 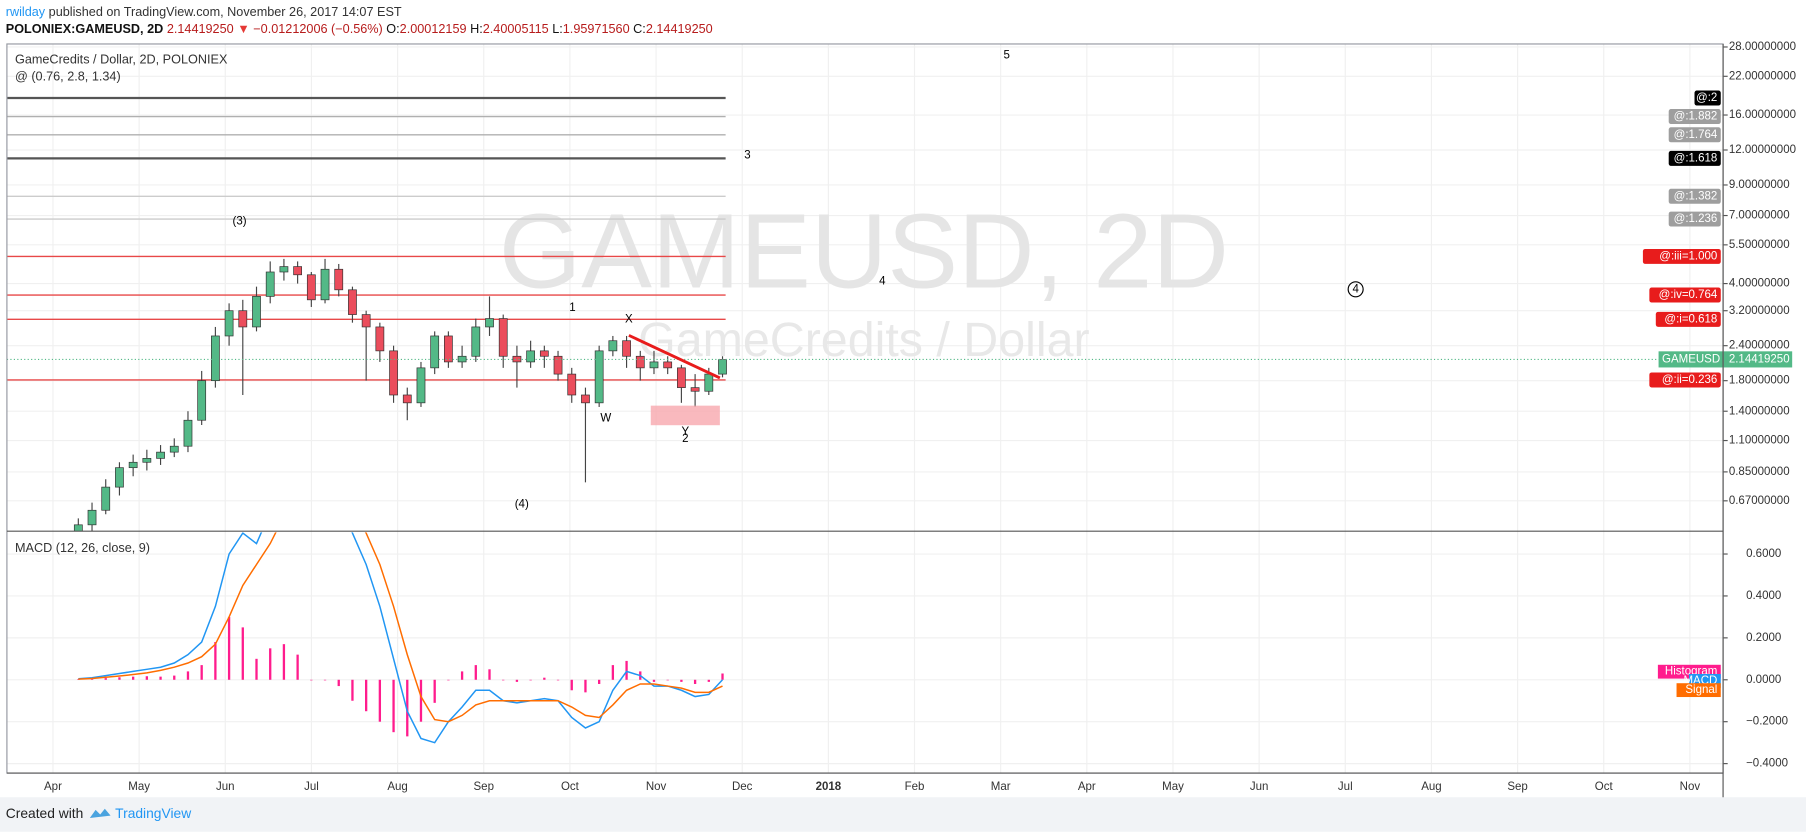 What do you see at coordinates (1725, 359) in the screenshot?
I see `last-price-tag` at bounding box center [1725, 359].